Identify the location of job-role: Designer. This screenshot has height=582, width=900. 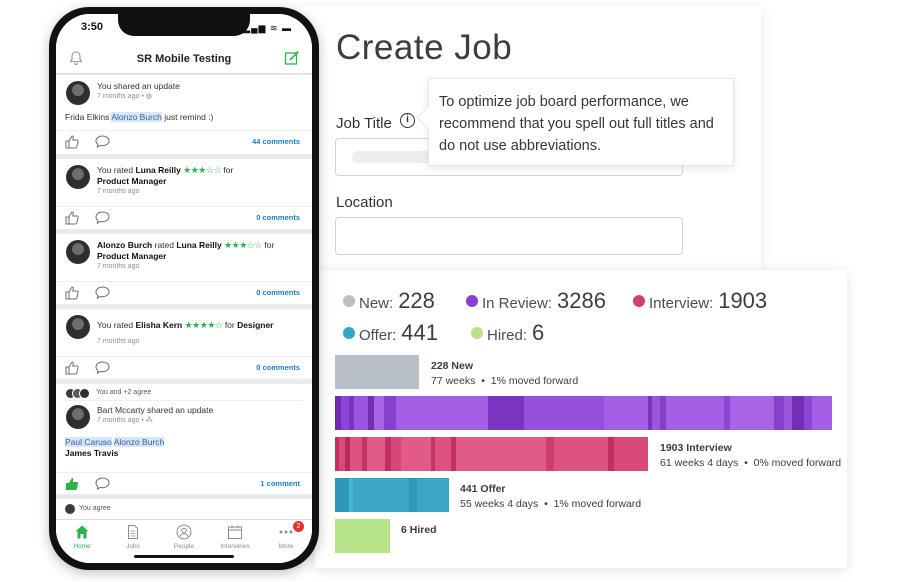
(255, 325).